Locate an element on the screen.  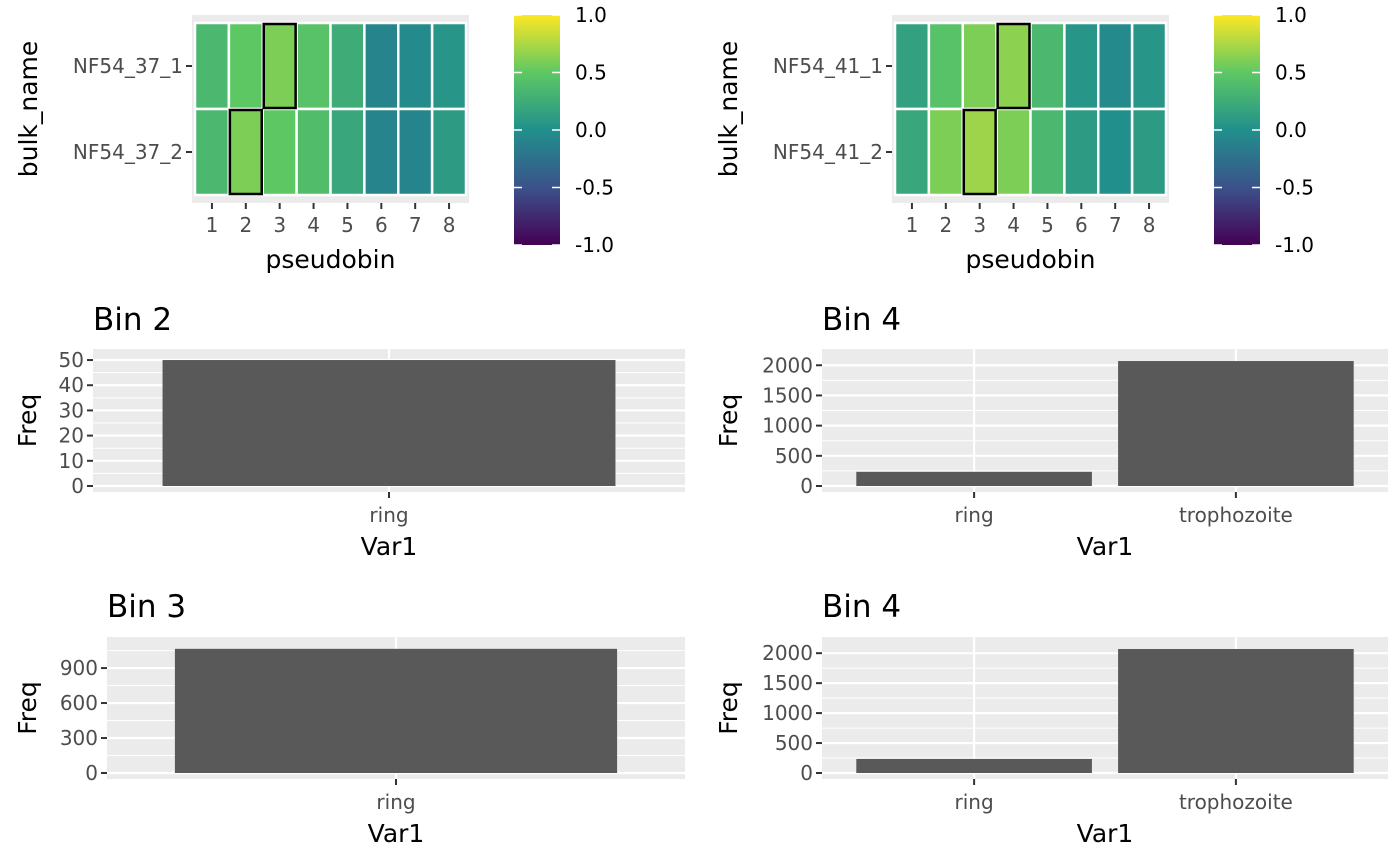
bar-chart-bin-3: ring 0 300 600 900 Bin 3 Var1 Freq is located at coordinates (349, 718).